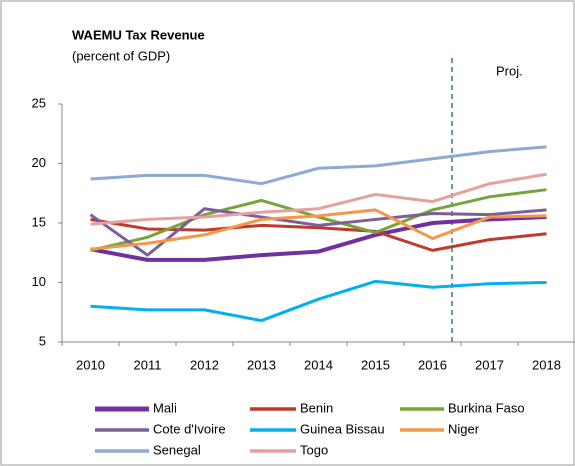 The image size is (575, 466). What do you see at coordinates (432, 364) in the screenshot?
I see `x-tick-label: 2016` at bounding box center [432, 364].